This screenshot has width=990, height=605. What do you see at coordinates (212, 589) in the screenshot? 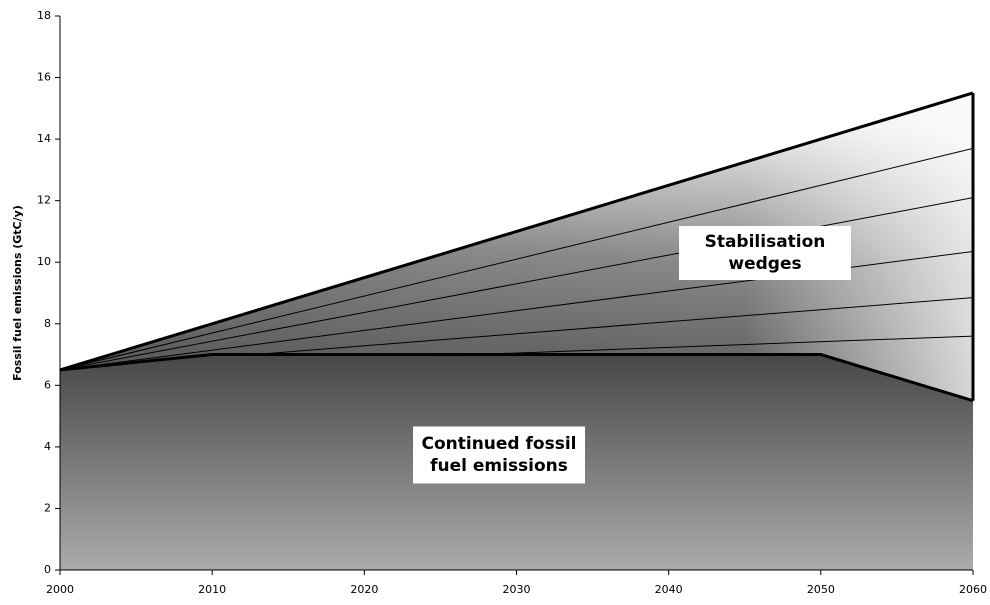
I see `x-tick-label: 2010` at bounding box center [212, 589].